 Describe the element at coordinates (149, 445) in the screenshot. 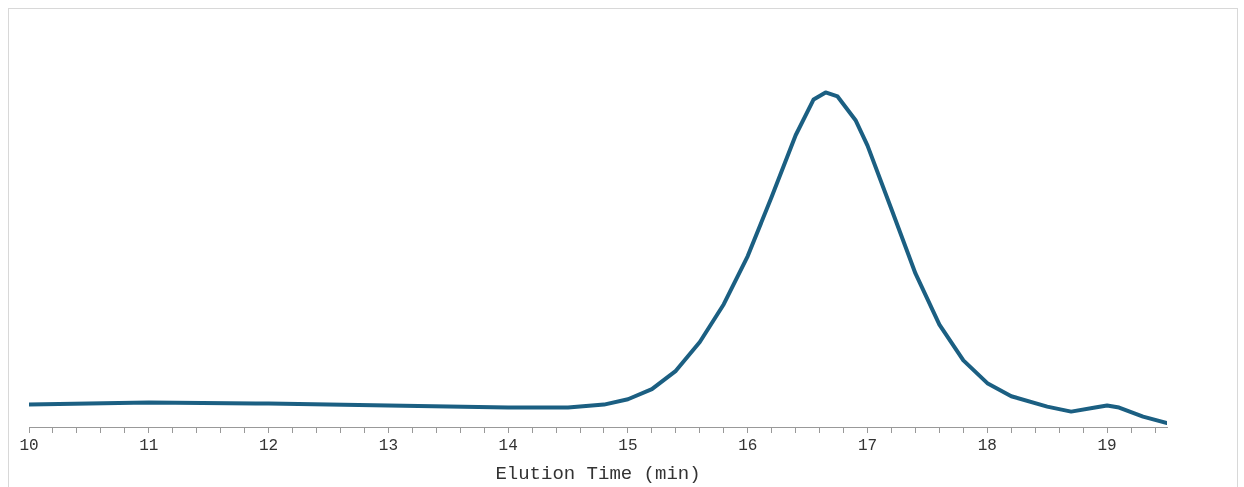

I see `x-tick-label: 11` at that location.